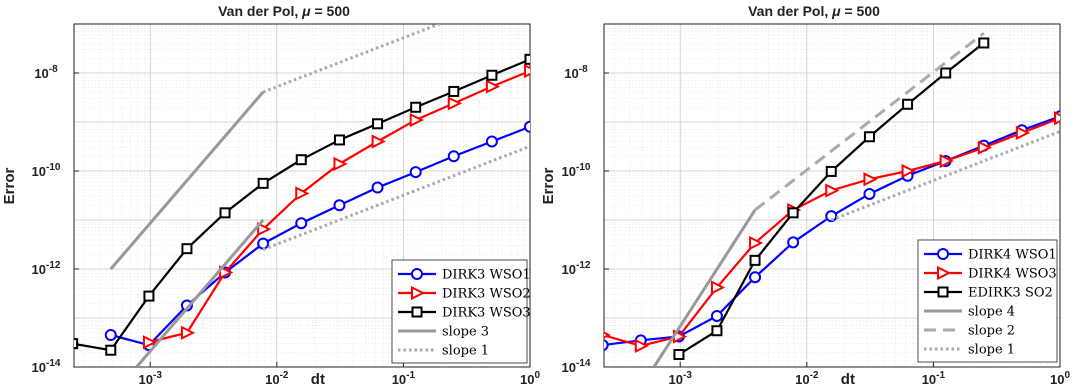  I want to click on legend-entry: slope 4, so click(991, 312).